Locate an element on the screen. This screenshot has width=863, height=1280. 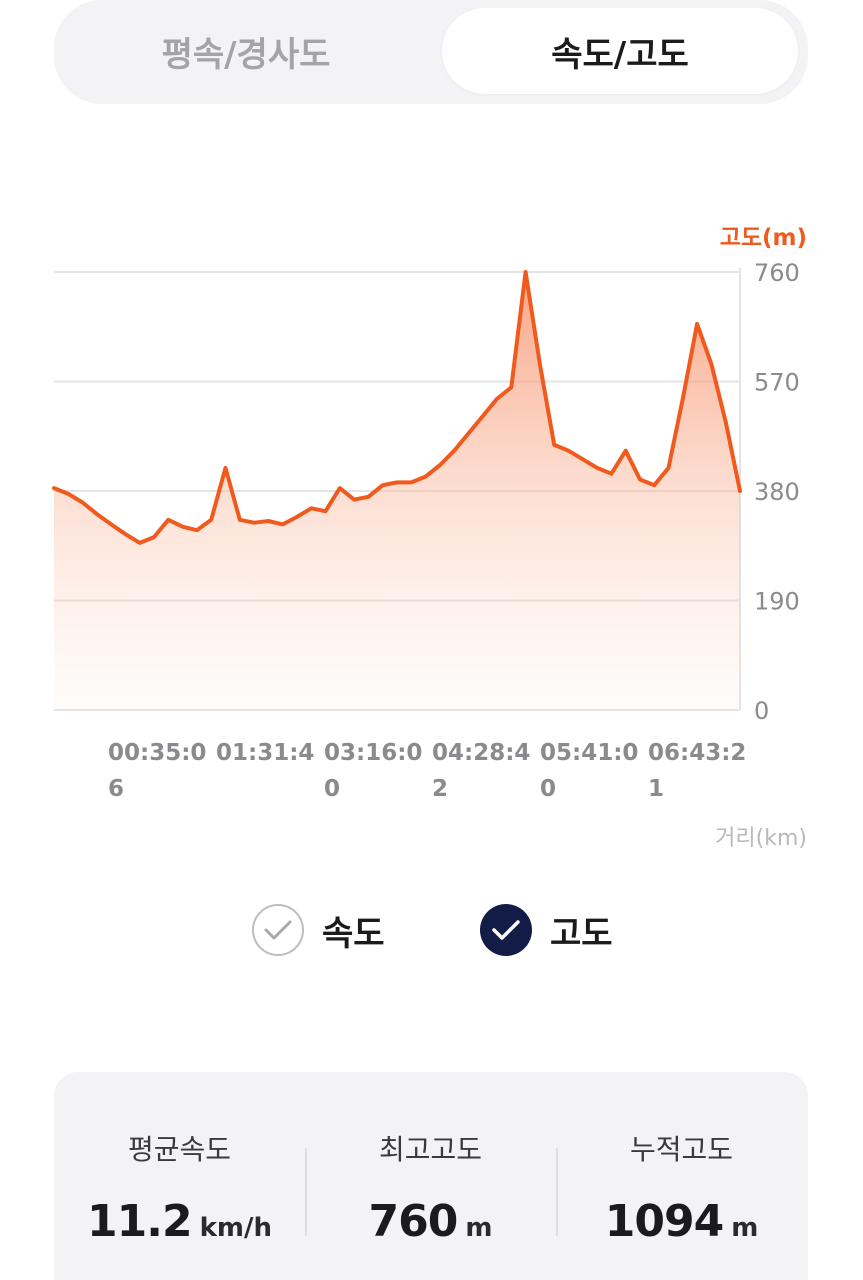
max-altitude-unit: m is located at coordinates (479, 1228).